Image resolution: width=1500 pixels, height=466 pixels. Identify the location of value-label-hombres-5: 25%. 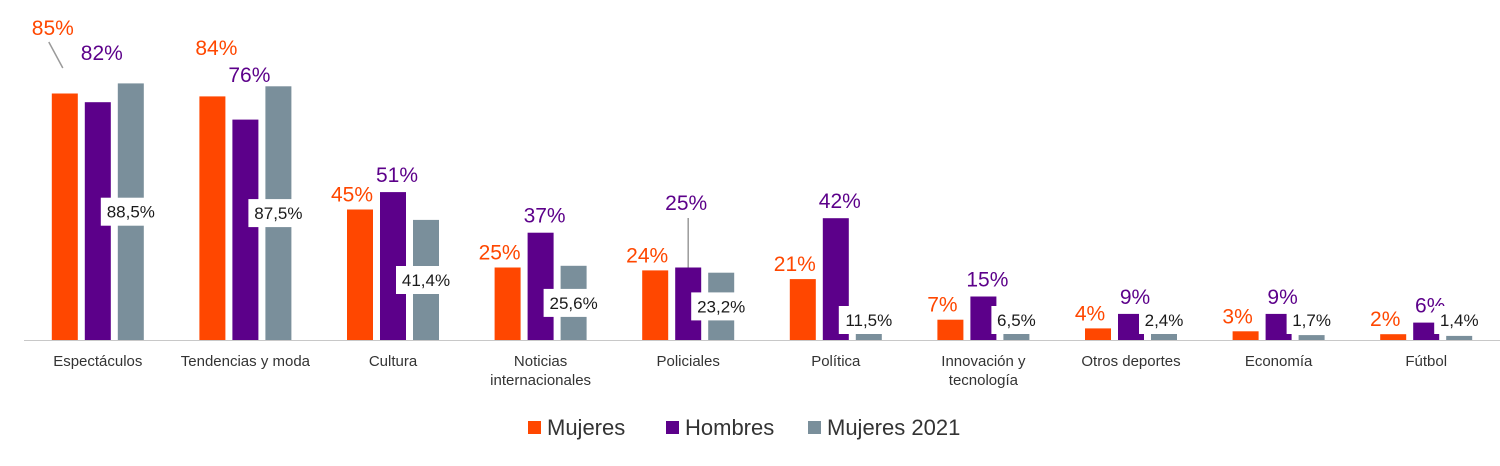
(686, 203).